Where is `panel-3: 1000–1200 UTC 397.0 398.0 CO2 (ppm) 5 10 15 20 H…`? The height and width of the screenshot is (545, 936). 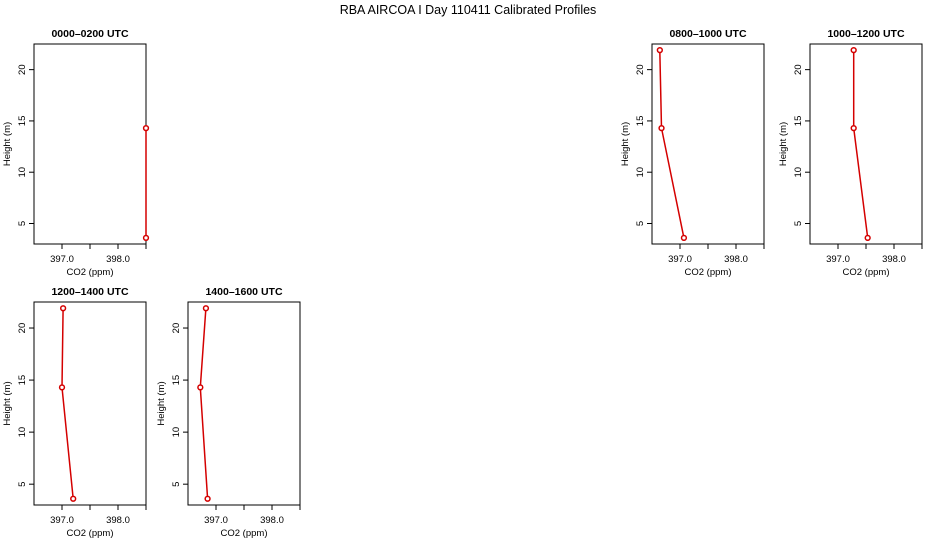 panel-3: 1000–1200 UTC 397.0 398.0 CO2 (ppm) 5 10 15 20 H… is located at coordinates (850, 153).